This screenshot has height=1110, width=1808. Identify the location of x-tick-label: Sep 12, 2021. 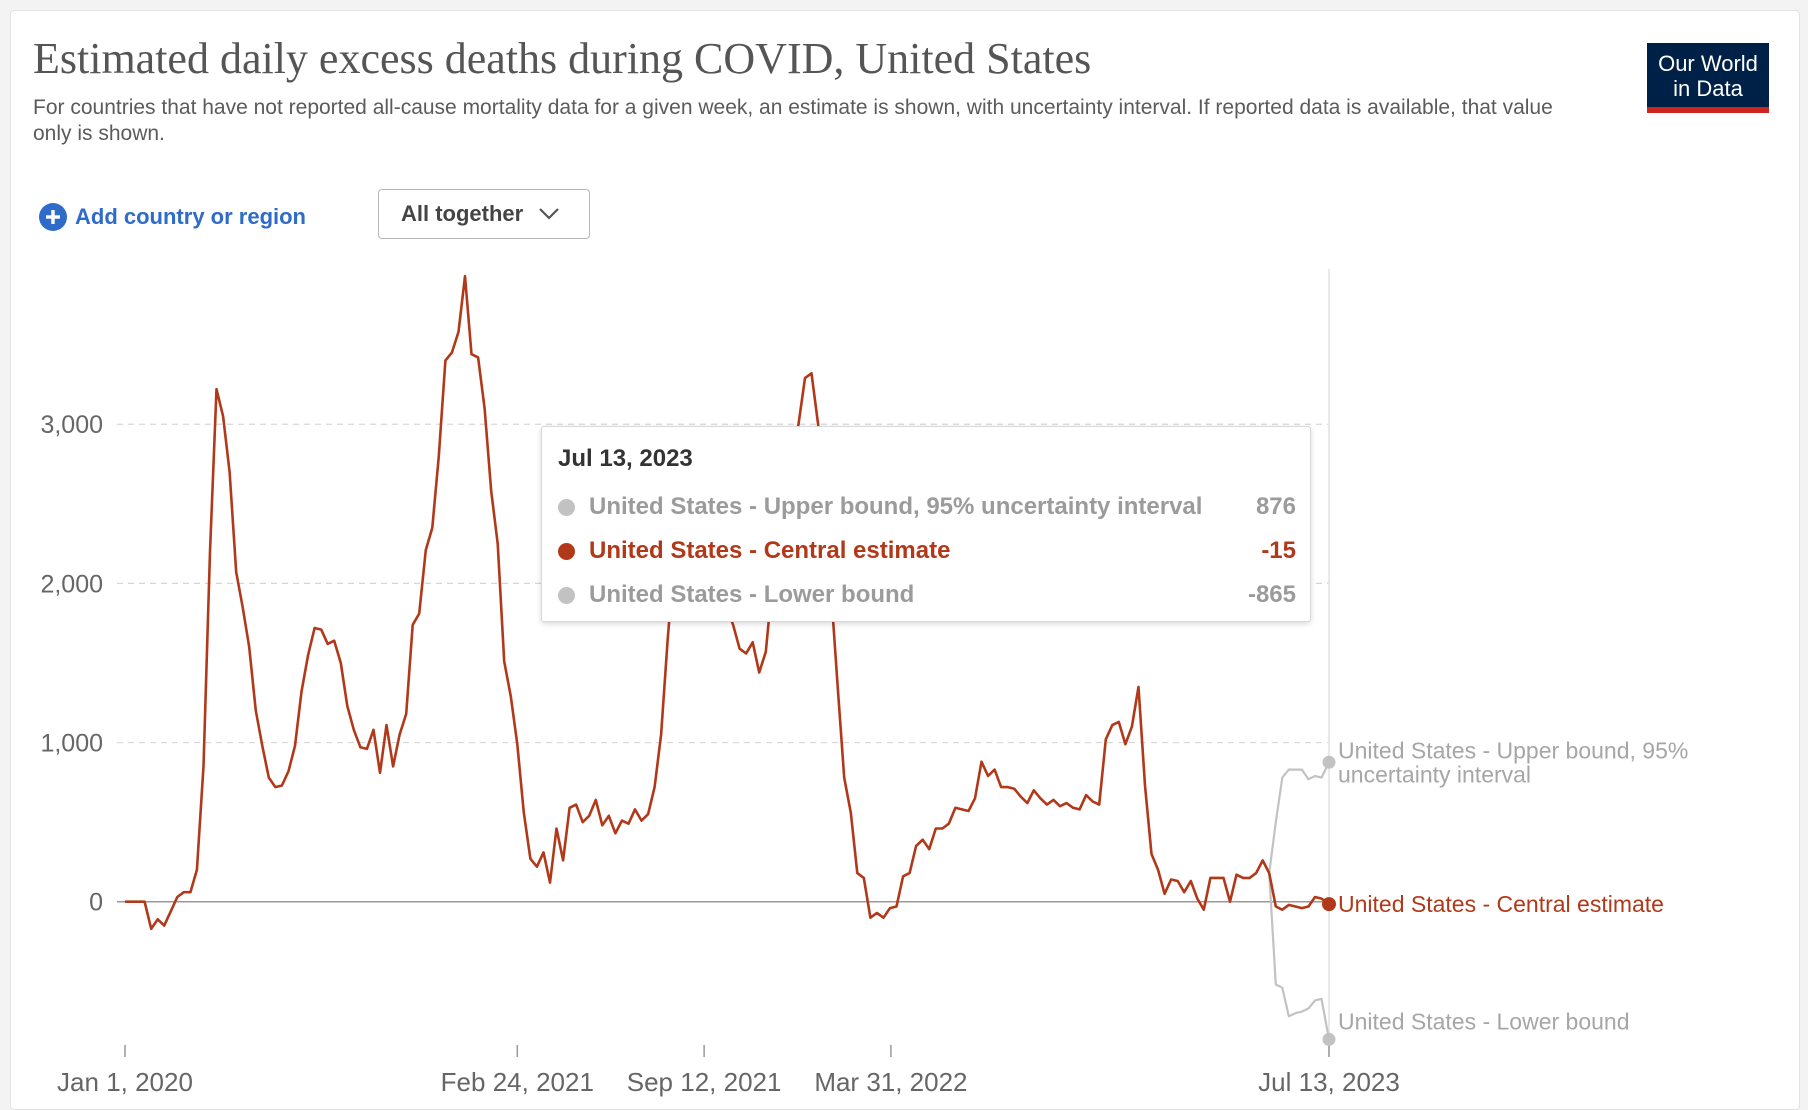
(704, 1082).